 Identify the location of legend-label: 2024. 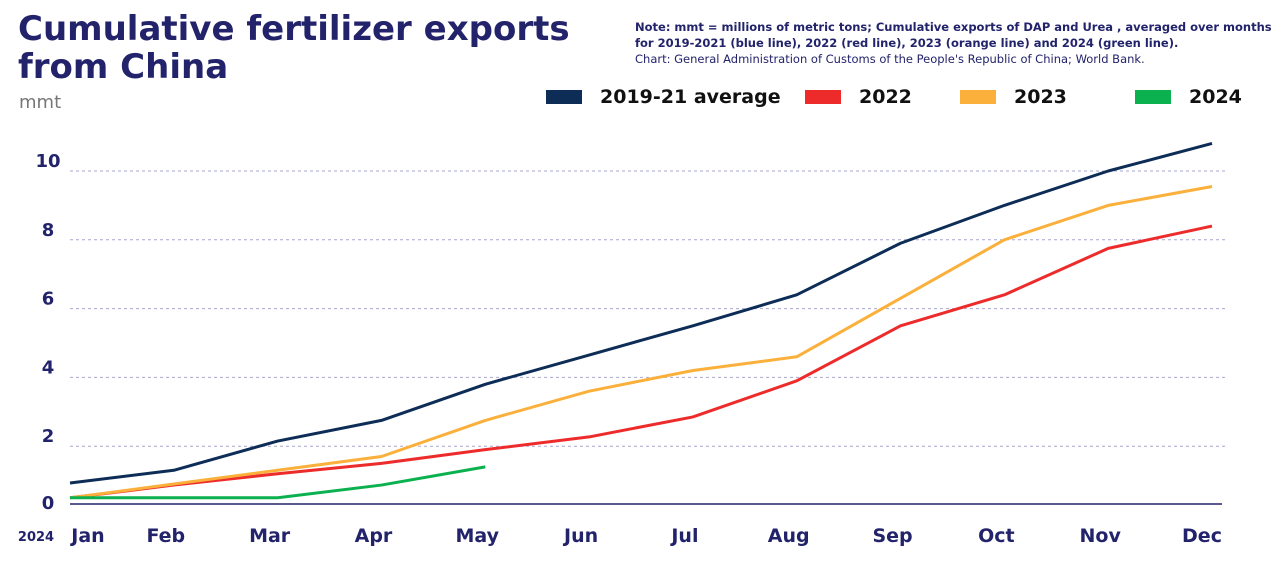
(1215, 97).